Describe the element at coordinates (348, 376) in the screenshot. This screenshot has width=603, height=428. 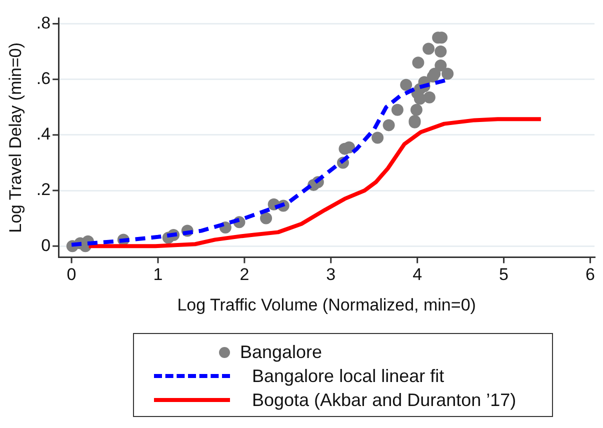
I see `legend-label: Bangalore local linear fit` at that location.